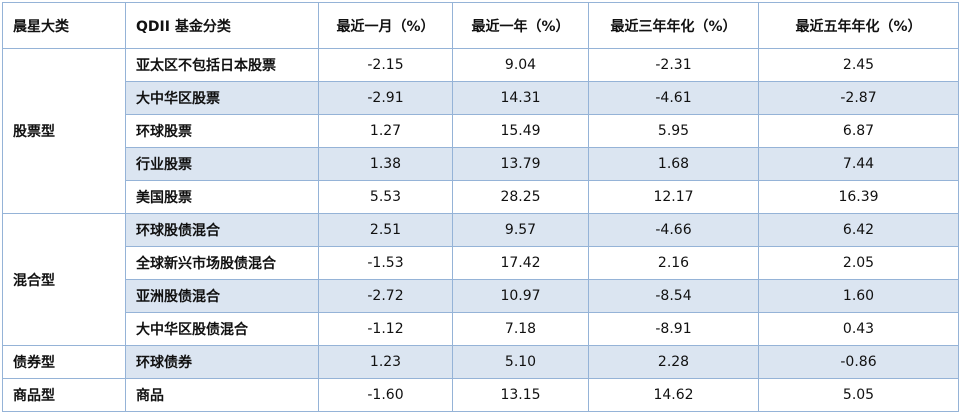  Describe the element at coordinates (222, 65) in the screenshot. I see `fund-class-cell: 亚太区不包括日本股票` at that location.